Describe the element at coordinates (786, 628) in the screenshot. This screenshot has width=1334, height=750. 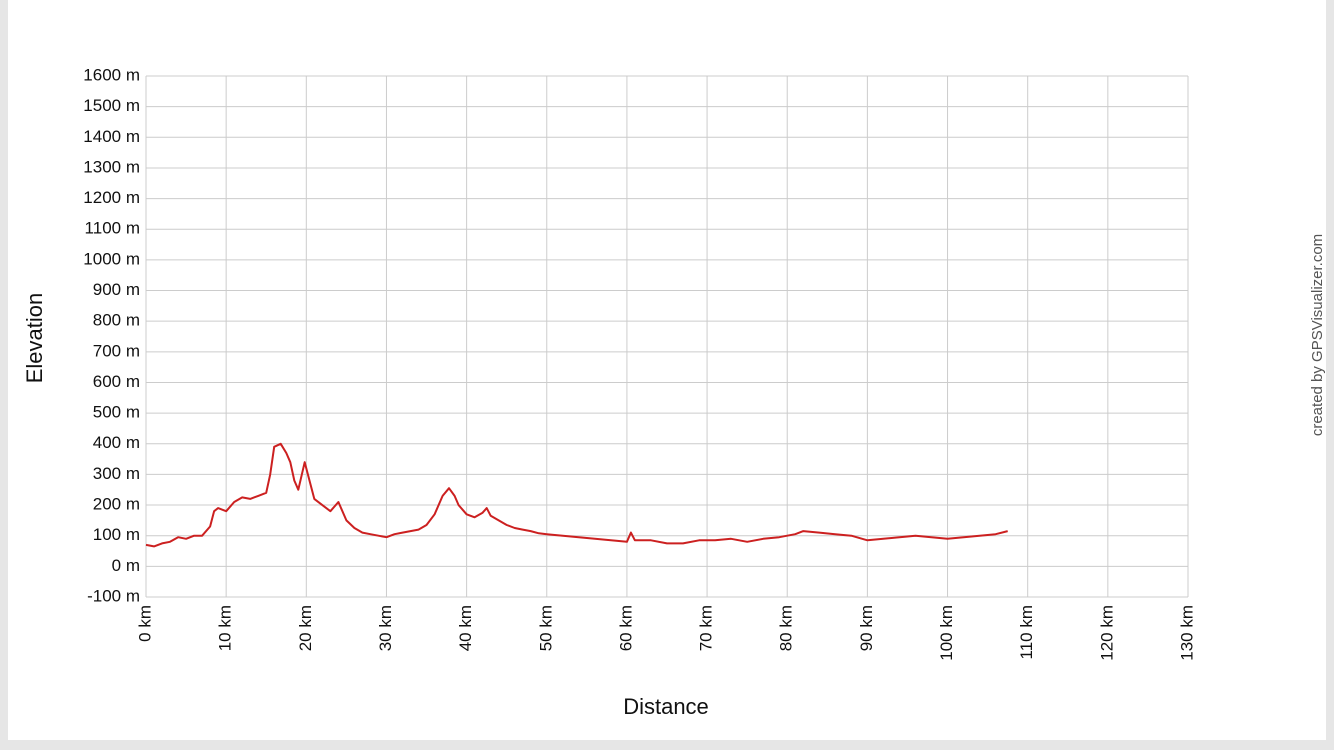
I see `x-tick-label: 80 km` at that location.